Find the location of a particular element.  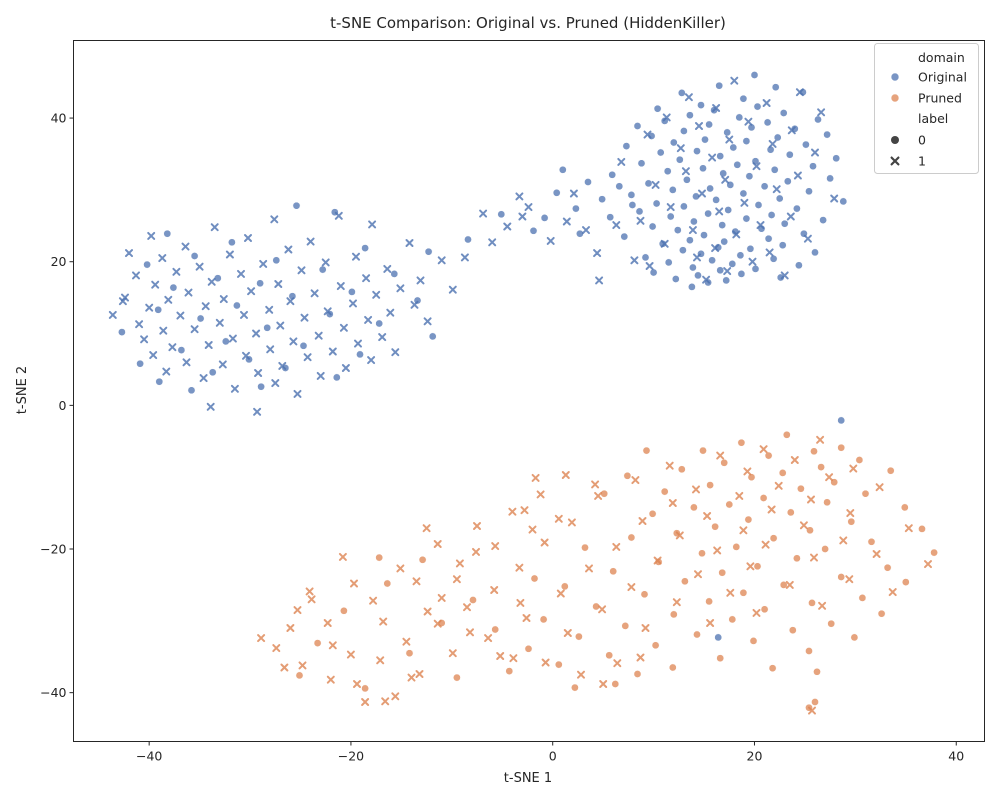

legend-title-label: label is located at coordinates (933, 118).